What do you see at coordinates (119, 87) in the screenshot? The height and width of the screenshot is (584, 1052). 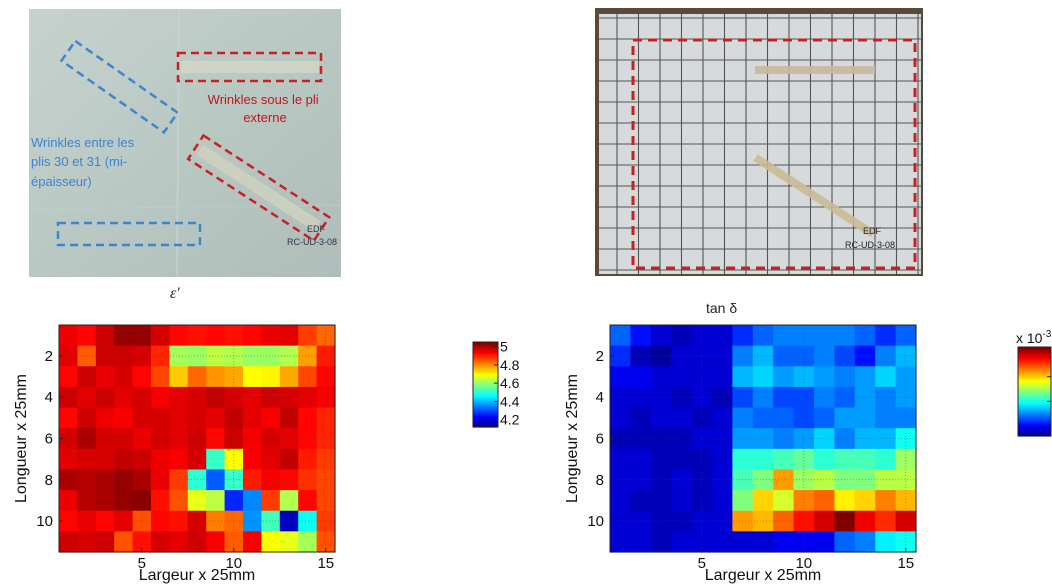 I see `blue-dashed-box` at bounding box center [119, 87].